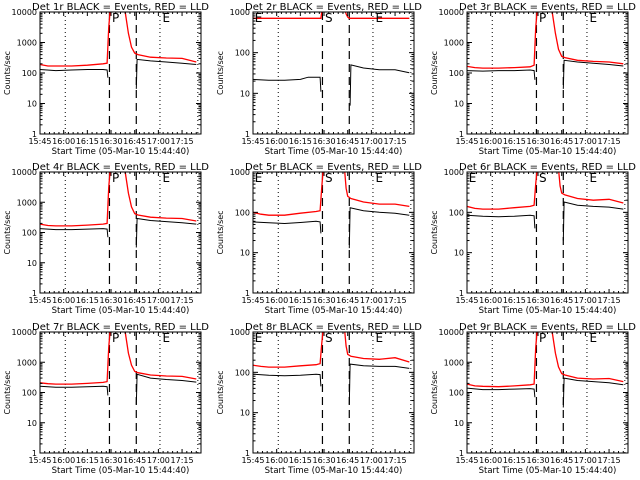  What do you see at coordinates (547, 327) in the screenshot?
I see `panel-title: Det 9r BLACK = Events, RED = LLD` at bounding box center [547, 327].